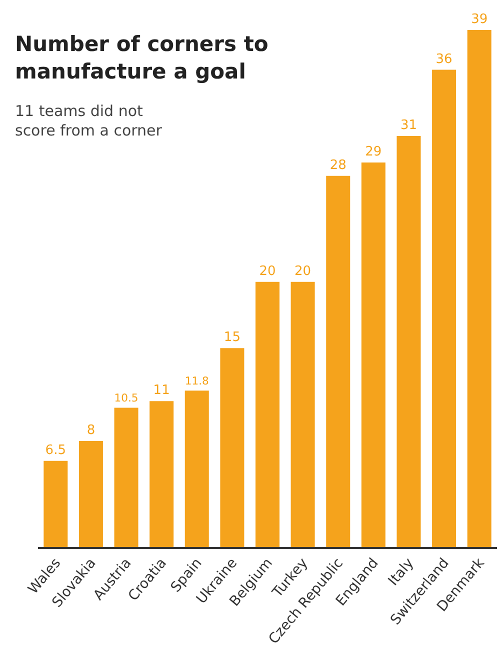 The width and height of the screenshot is (499, 655). Describe the element at coordinates (89, 121) in the screenshot. I see `text: 11 teams did not score from a corner` at that location.